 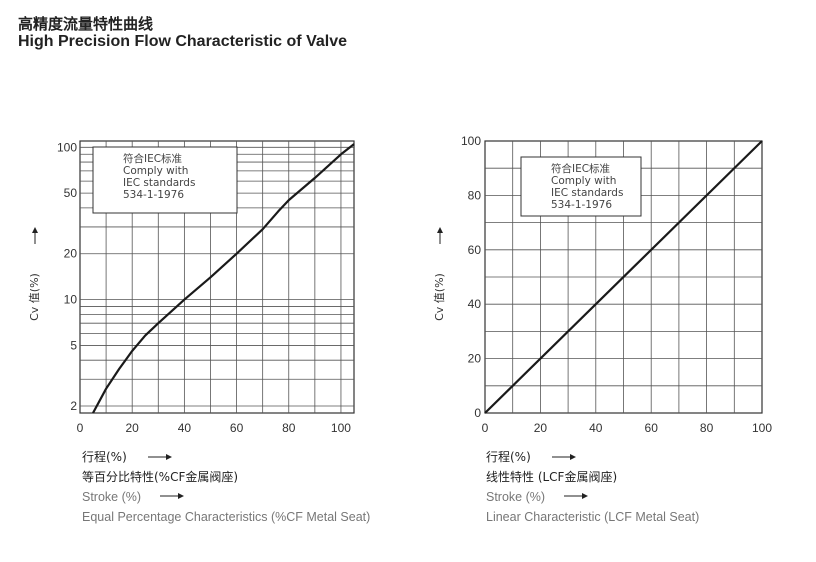 I want to click on y-tick-label: 10, so click(x=71, y=300).